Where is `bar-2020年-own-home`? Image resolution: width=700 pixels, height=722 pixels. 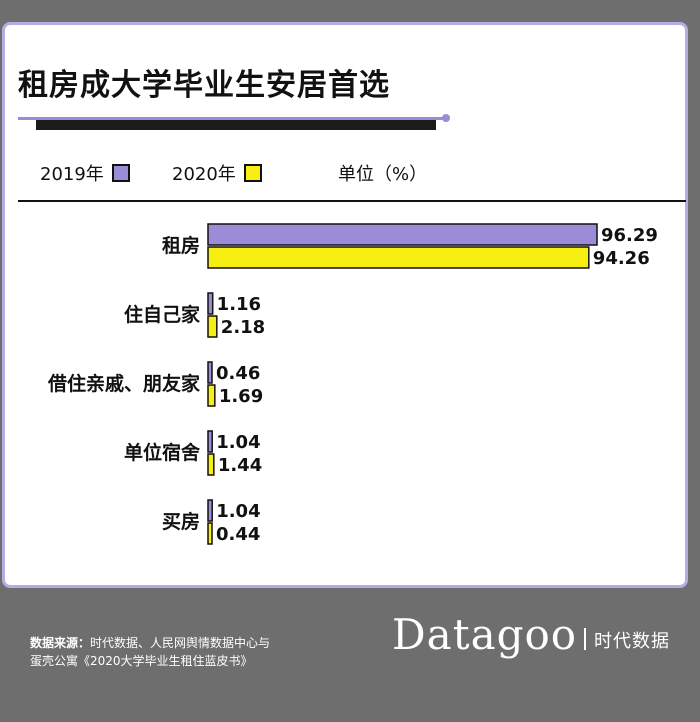
bar-2020年-own-home is located at coordinates (212, 326).